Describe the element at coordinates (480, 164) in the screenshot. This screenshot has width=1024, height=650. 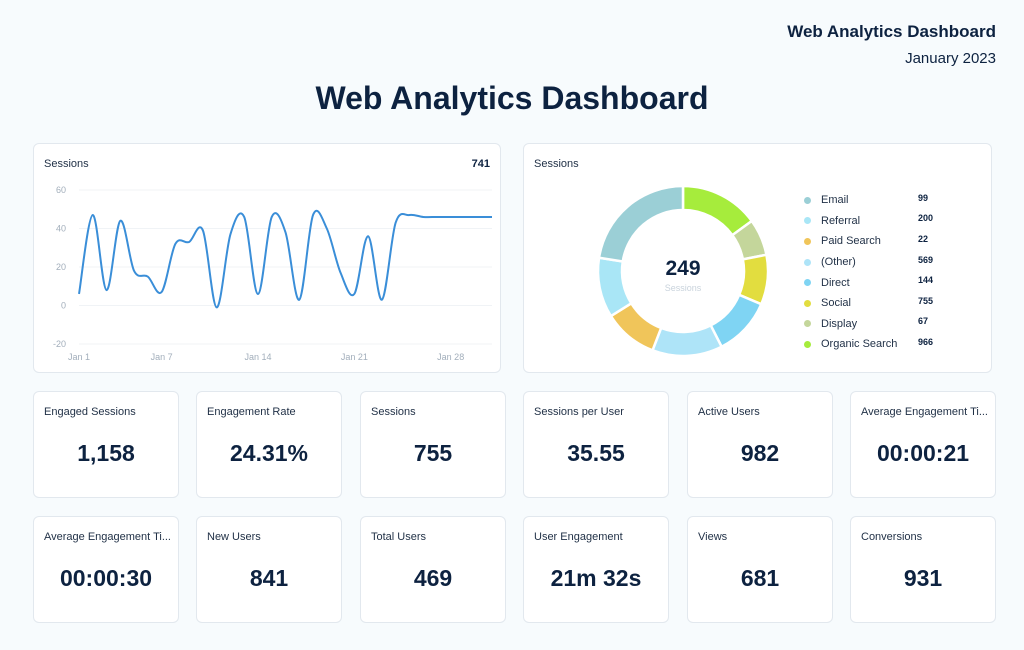
I see `line-chart-total: 741` at that location.